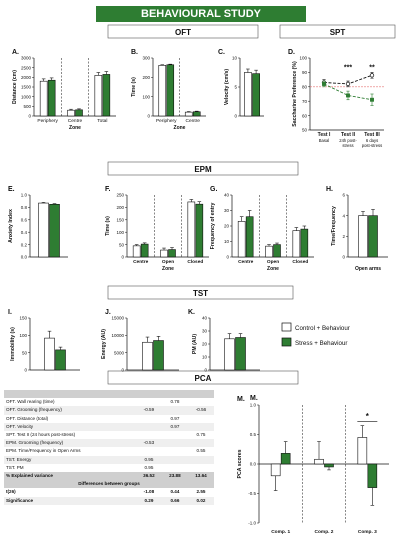 The image size is (402, 550). What do you see at coordinates (348, 140) in the screenshot?
I see `x-sublabel: 24h post-` at bounding box center [348, 140].